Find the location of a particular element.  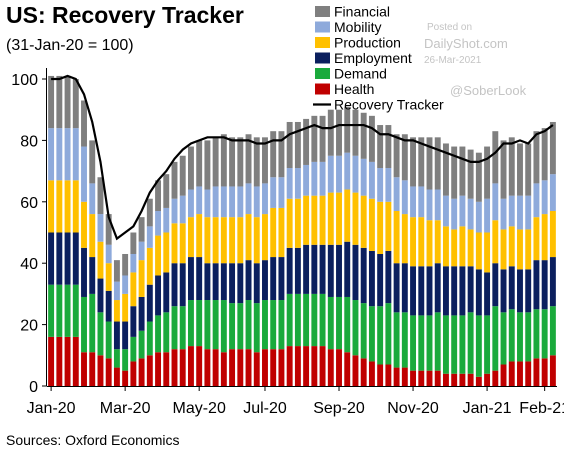

x-tick-label-may-20: May-20 is located at coordinates (198, 408).